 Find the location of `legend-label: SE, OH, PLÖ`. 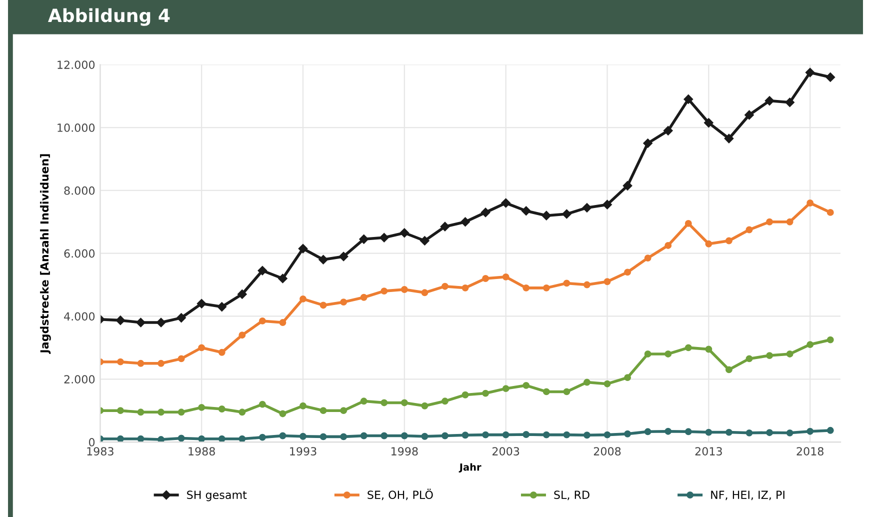

legend-label: SE, OH, PLÖ is located at coordinates (400, 494).